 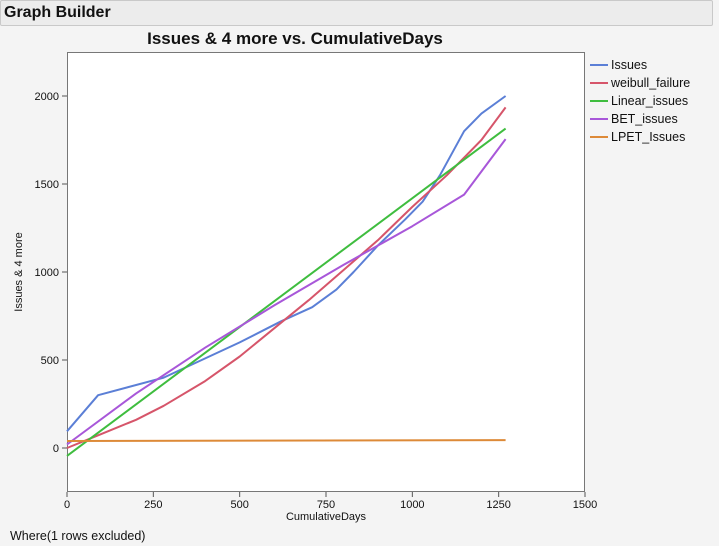 What do you see at coordinates (47, 185) in the screenshot?
I see `y-tick-label: 1500` at bounding box center [47, 185].